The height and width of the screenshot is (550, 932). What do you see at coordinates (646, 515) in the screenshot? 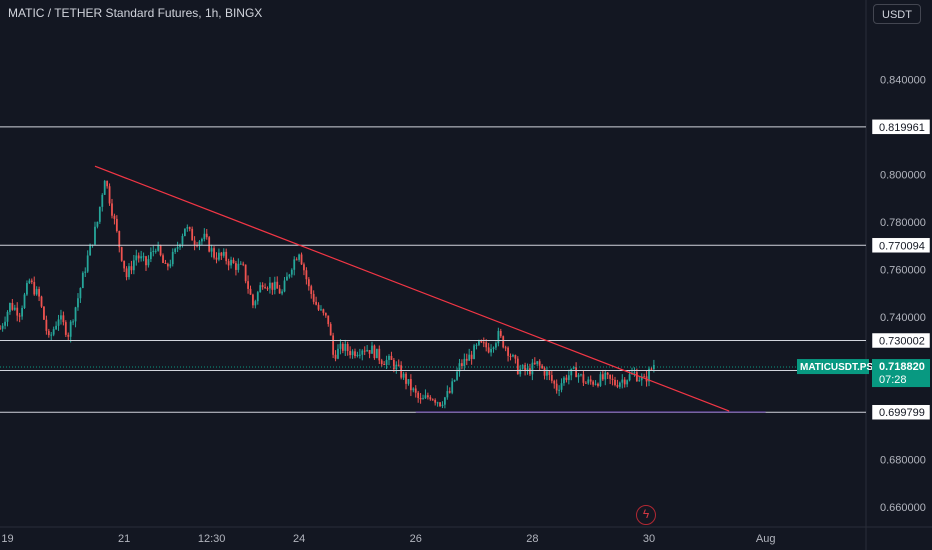
I see `lightning-clock-icon: ϟ` at bounding box center [646, 515].